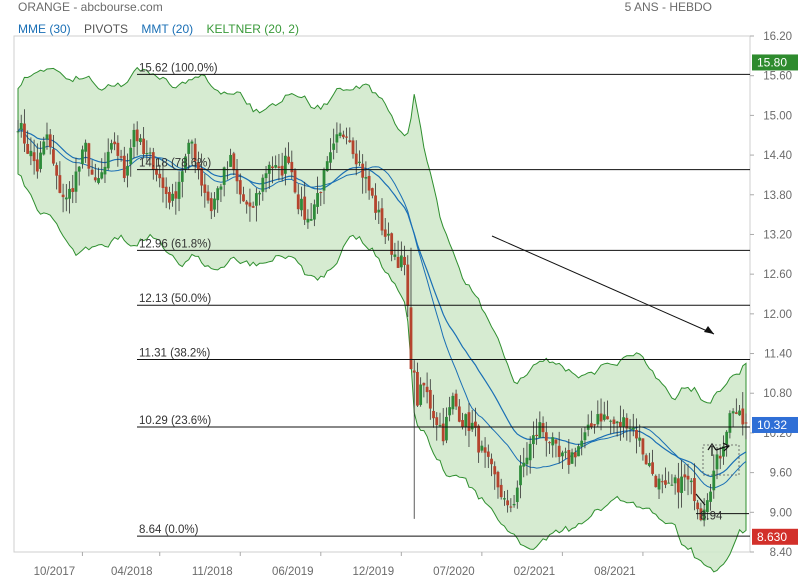 Image resolution: width=800 pixels, height=580 pixels. What do you see at coordinates (106, 29) in the screenshot?
I see `legend-pivots: PIVOTS` at bounding box center [106, 29].